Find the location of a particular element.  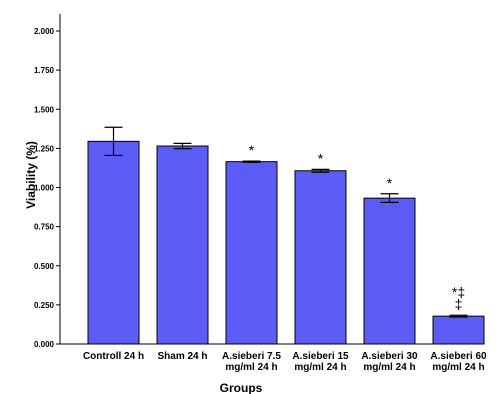

x-tick-label: A.sieberi 7.5 is located at coordinates (251, 356).